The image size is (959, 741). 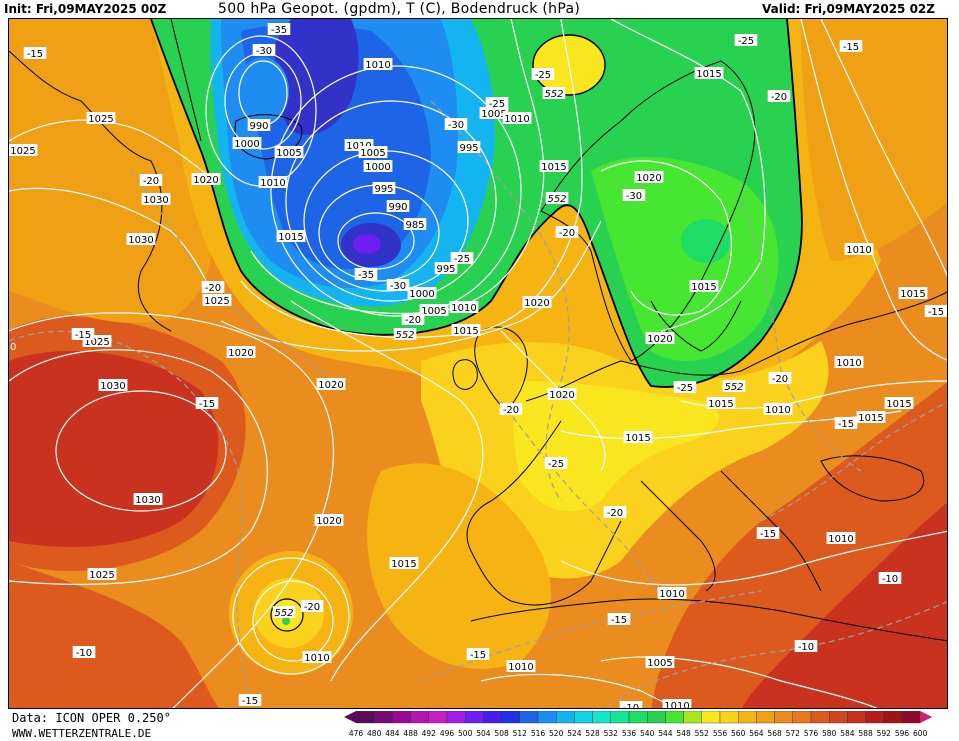 What do you see at coordinates (520, 667) in the screenshot?
I see `isobar-label-text: 1010` at bounding box center [520, 667].